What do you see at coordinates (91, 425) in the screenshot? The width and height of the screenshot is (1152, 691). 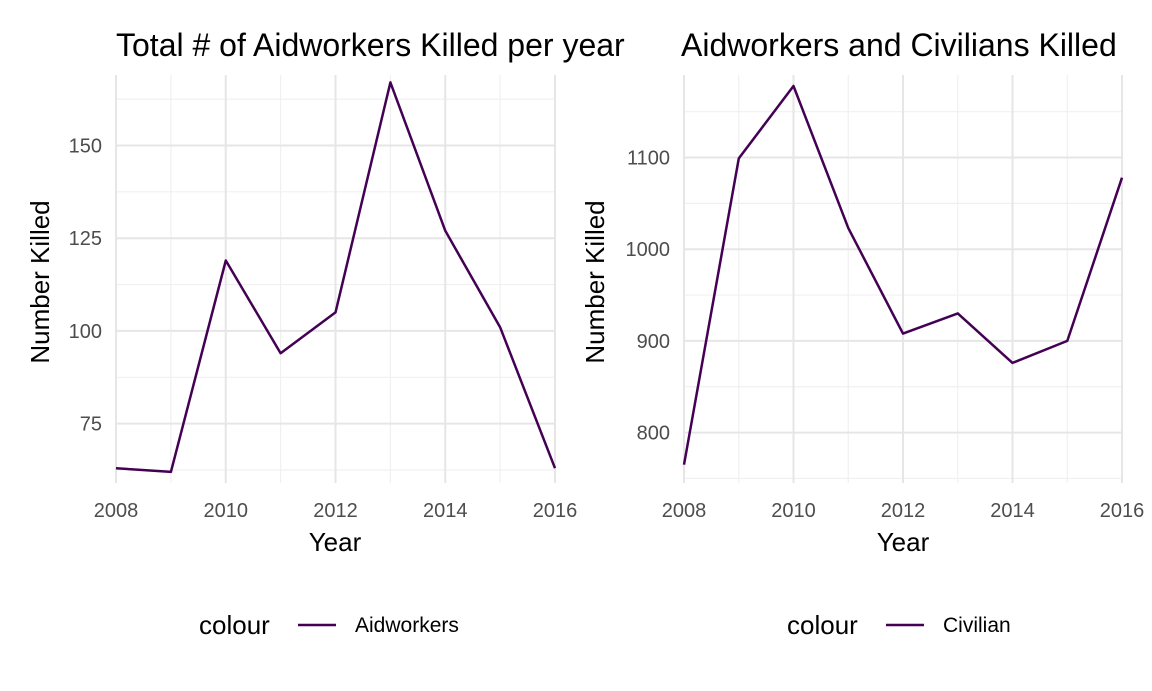 I see `y-tick-label: 75` at bounding box center [91, 425].